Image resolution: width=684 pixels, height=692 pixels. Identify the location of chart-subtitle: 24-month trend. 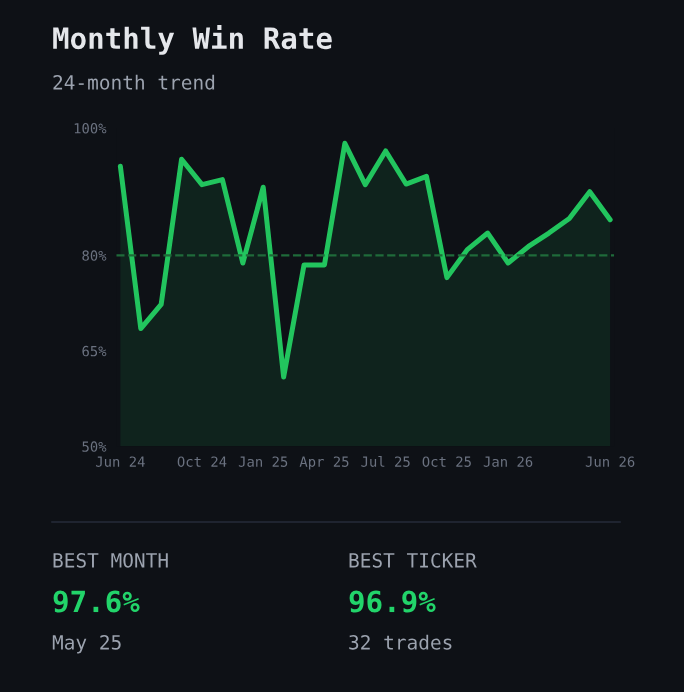
(134, 82).